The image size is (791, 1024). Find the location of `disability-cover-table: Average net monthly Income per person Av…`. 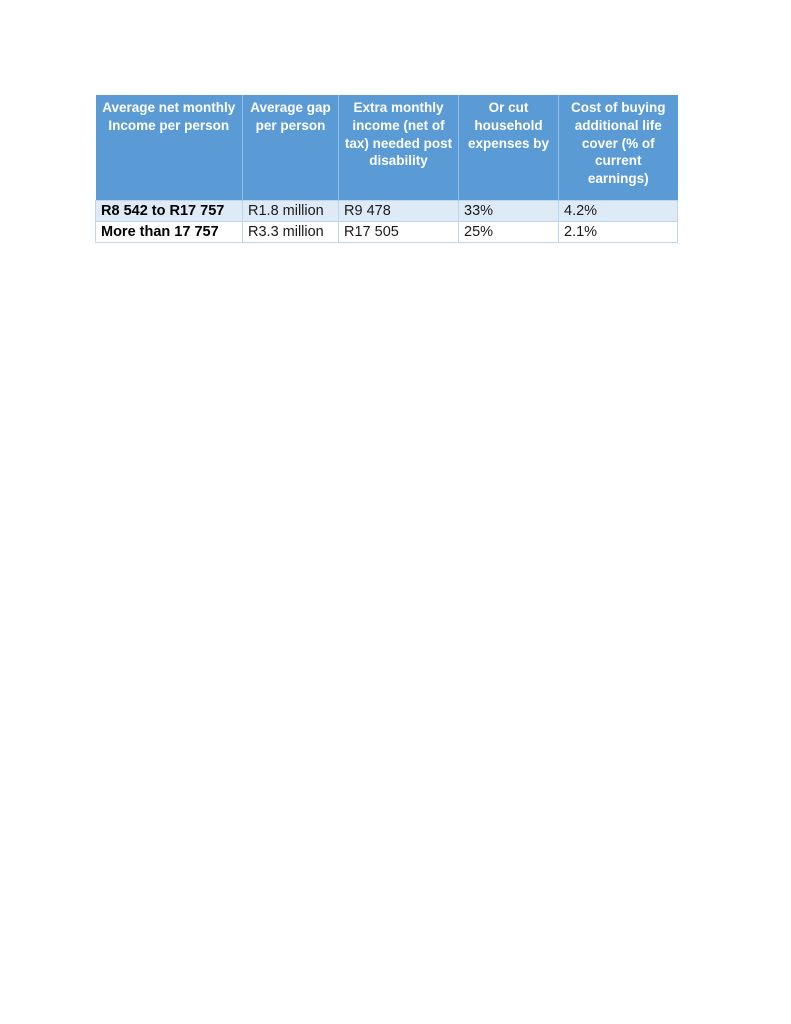

disability-cover-table: Average net monthly Income per person Av… is located at coordinates (386, 169).